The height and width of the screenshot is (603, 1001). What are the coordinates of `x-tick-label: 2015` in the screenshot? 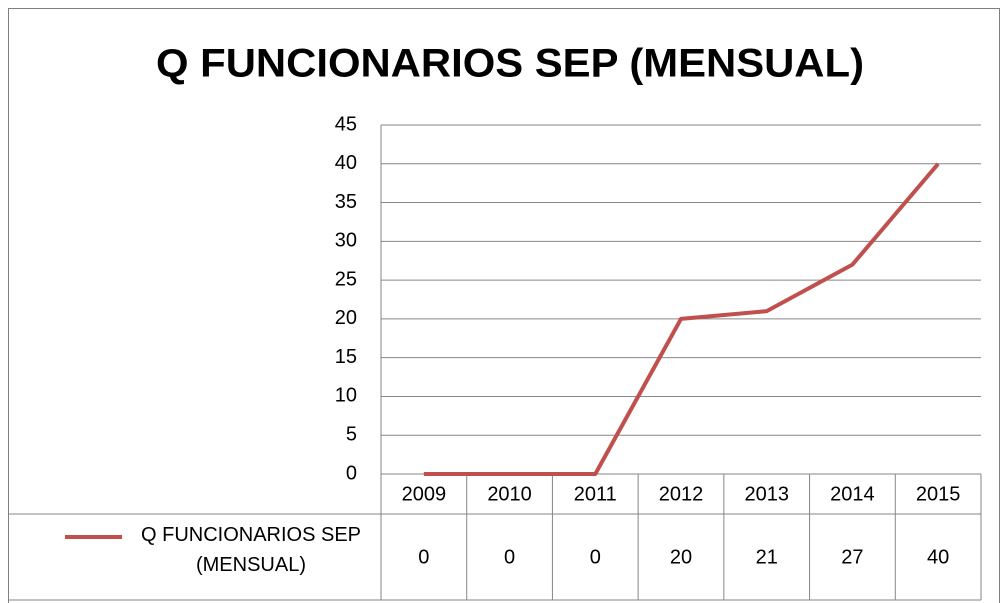 It's located at (938, 494).